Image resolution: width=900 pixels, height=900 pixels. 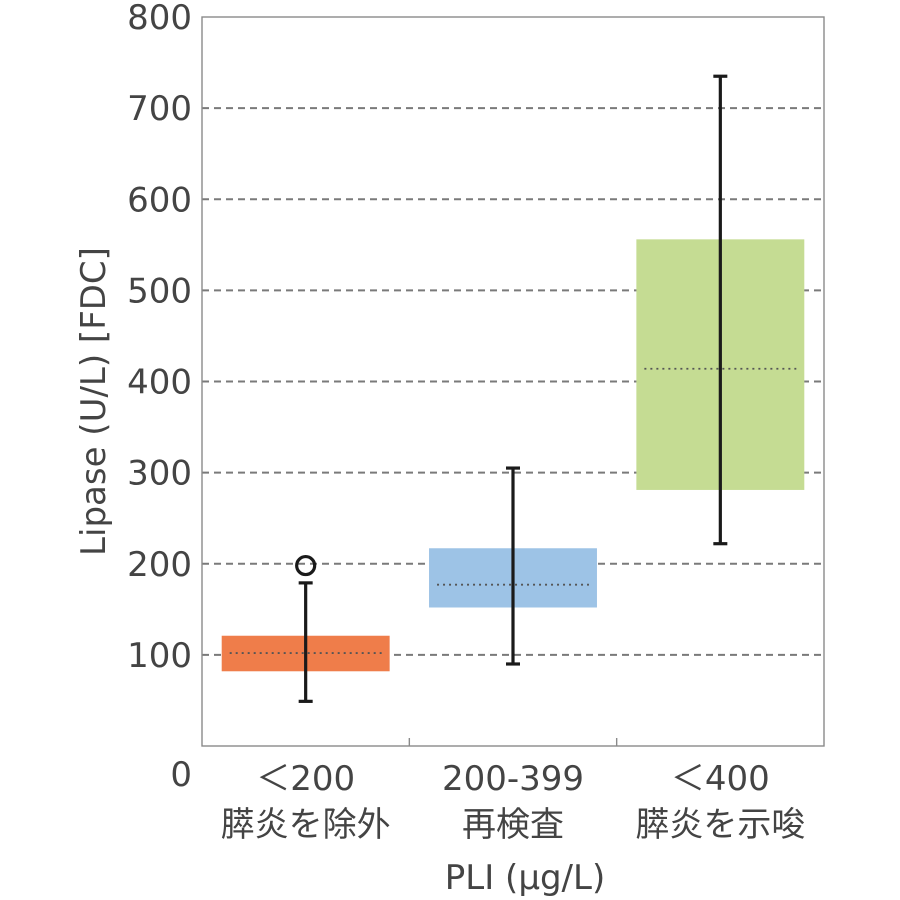 I want to click on x-tick-label: ＜200, so click(x=305, y=779).